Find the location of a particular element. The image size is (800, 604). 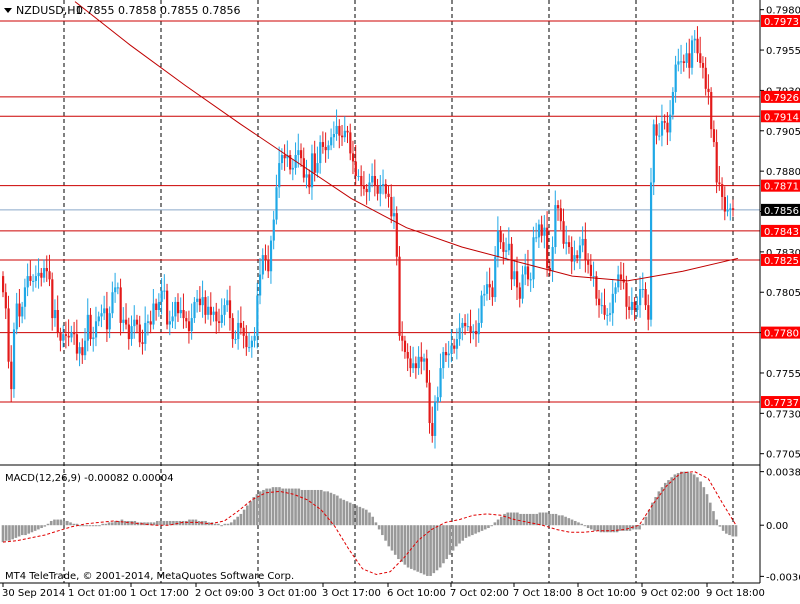

price-level-label: 0.7737 is located at coordinates (781, 403).